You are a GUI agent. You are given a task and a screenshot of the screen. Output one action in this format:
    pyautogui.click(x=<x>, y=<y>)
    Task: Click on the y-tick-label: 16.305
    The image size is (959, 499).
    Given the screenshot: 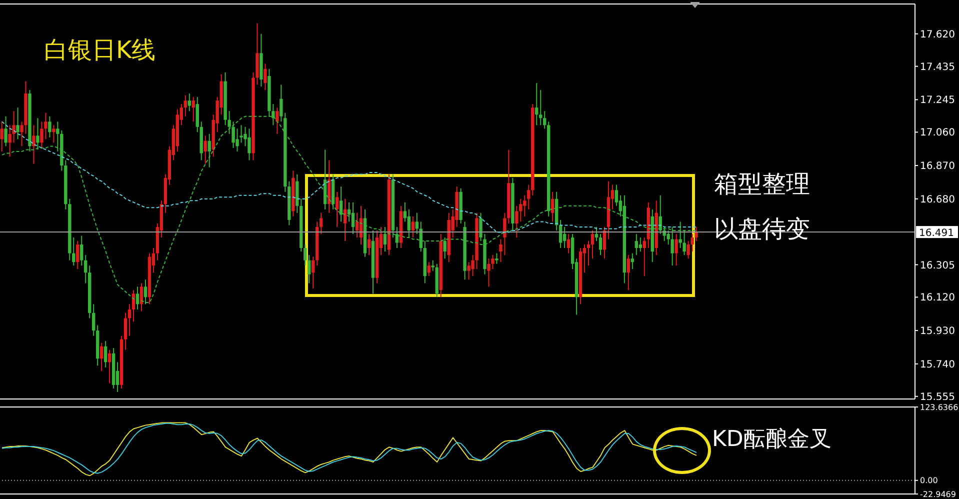 What is the action you would take?
    pyautogui.click(x=937, y=266)
    